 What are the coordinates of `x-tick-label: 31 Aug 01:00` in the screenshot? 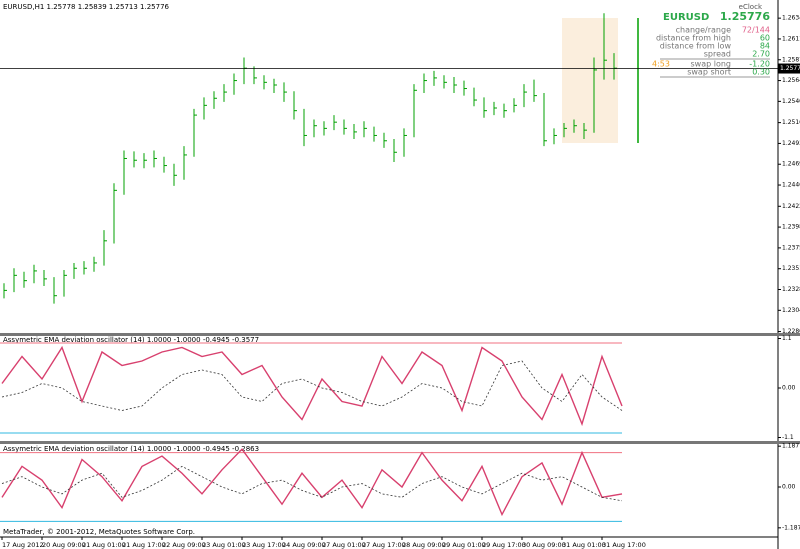 It's located at (584, 545).